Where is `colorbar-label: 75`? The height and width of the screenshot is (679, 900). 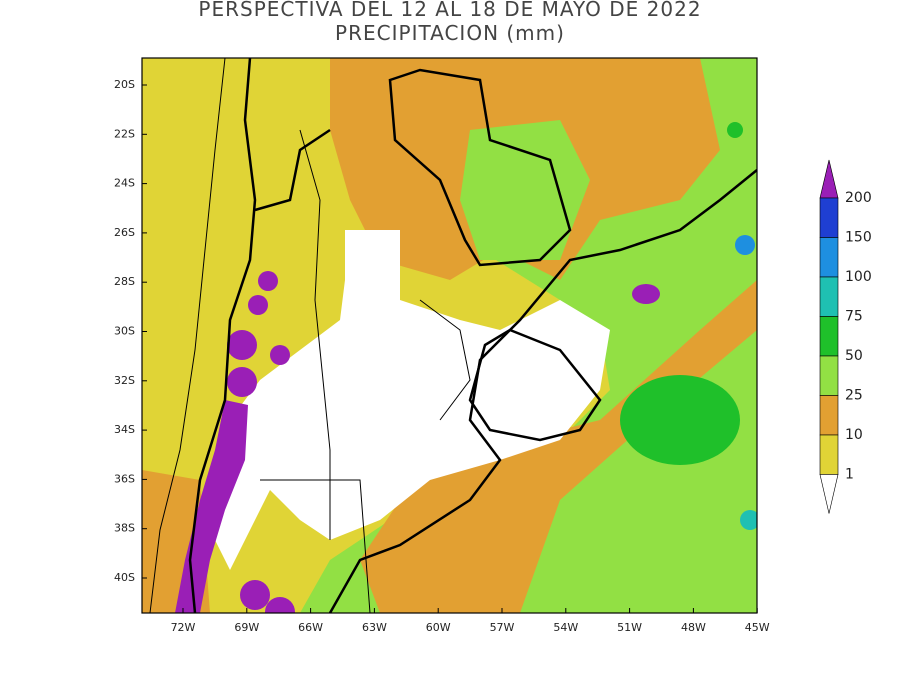 colorbar-label: 75 is located at coordinates (854, 317).